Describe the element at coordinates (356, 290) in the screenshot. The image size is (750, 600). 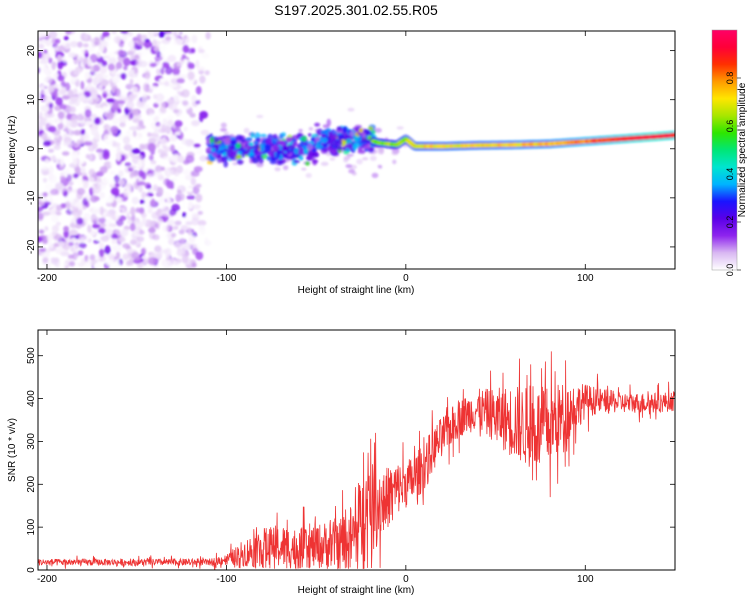
I see `spectrogram-x-label: Height of straight line (km)` at that location.